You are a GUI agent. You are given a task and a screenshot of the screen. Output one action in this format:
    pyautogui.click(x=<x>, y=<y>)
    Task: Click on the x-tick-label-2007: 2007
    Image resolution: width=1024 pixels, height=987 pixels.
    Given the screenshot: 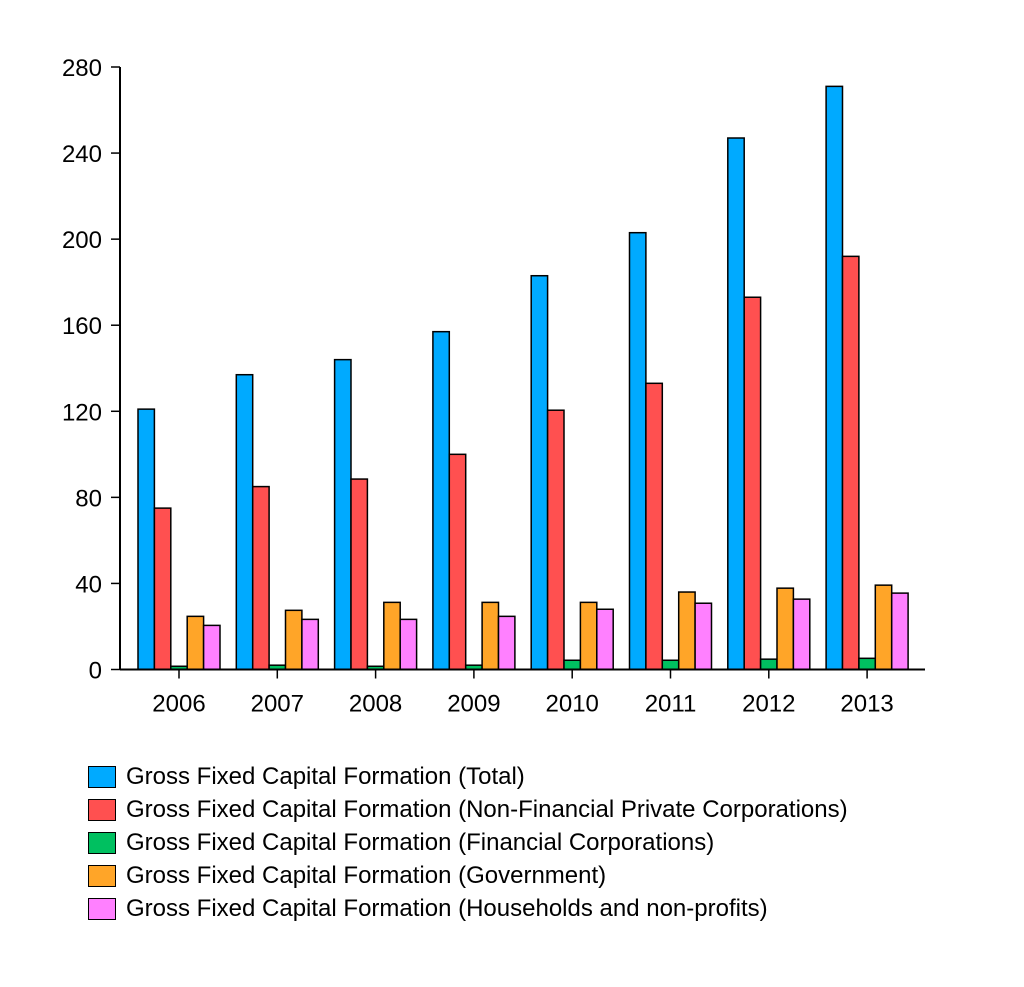 What is the action you would take?
    pyautogui.click(x=277, y=704)
    